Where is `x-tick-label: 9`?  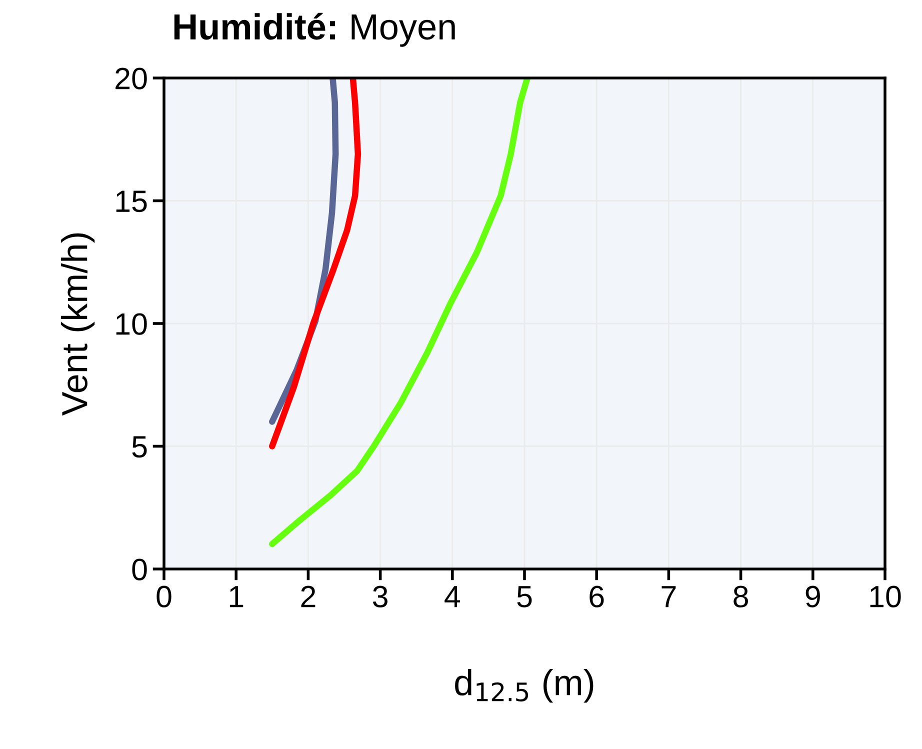 x-tick-label: 9 is located at coordinates (813, 597).